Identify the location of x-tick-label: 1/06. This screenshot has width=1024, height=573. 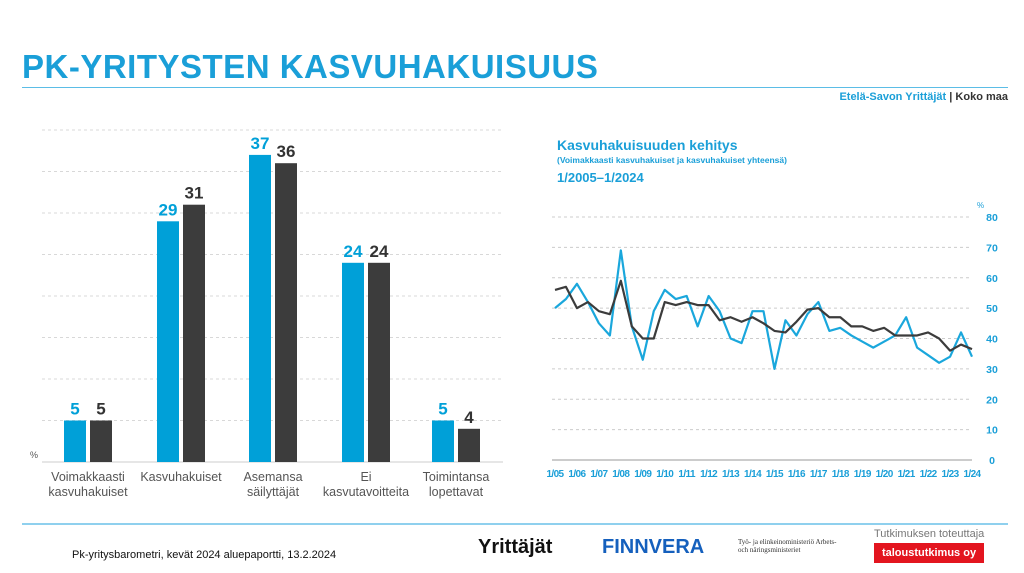
(577, 474).